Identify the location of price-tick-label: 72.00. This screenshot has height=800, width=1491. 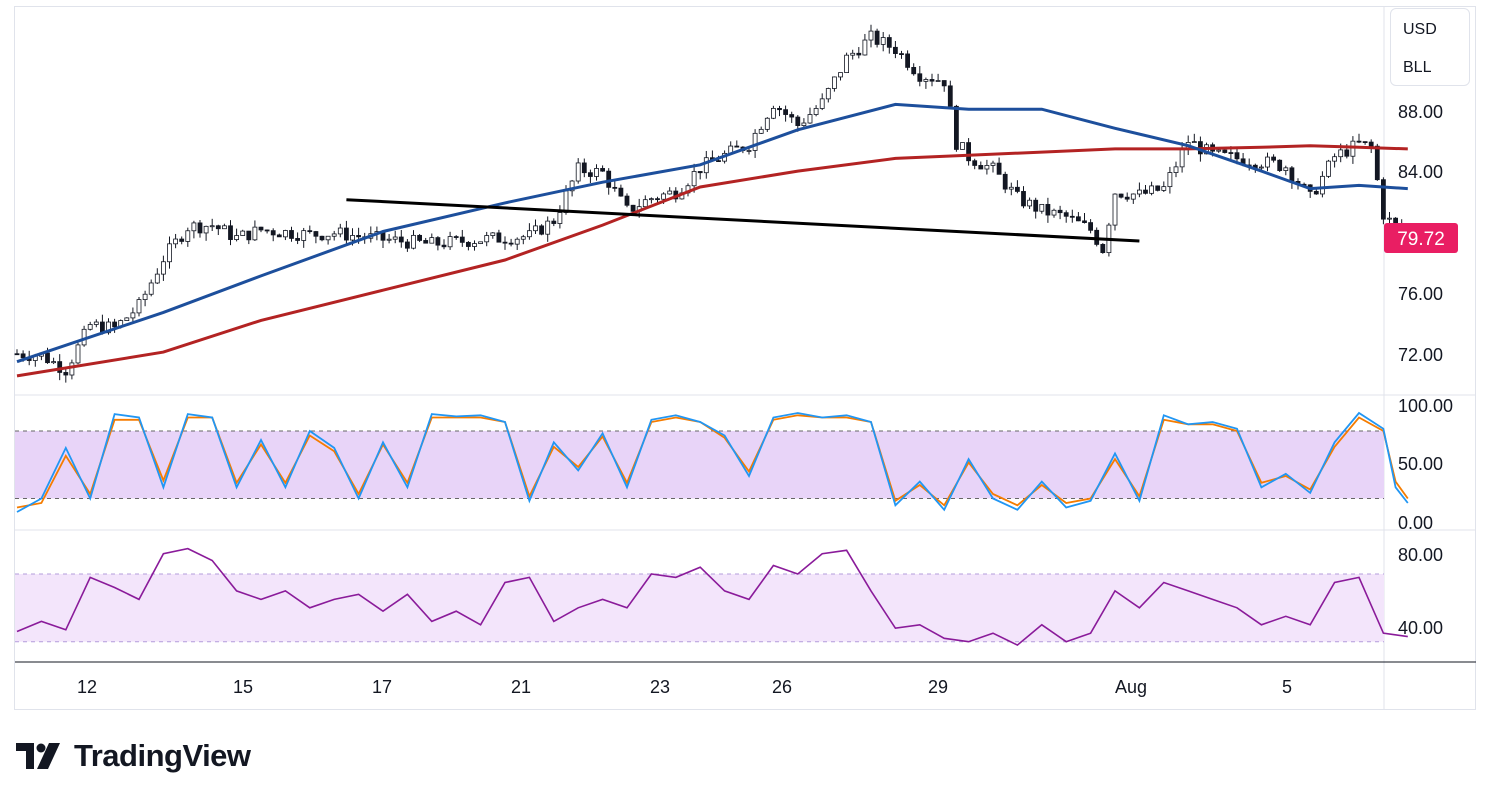
(1420, 355).